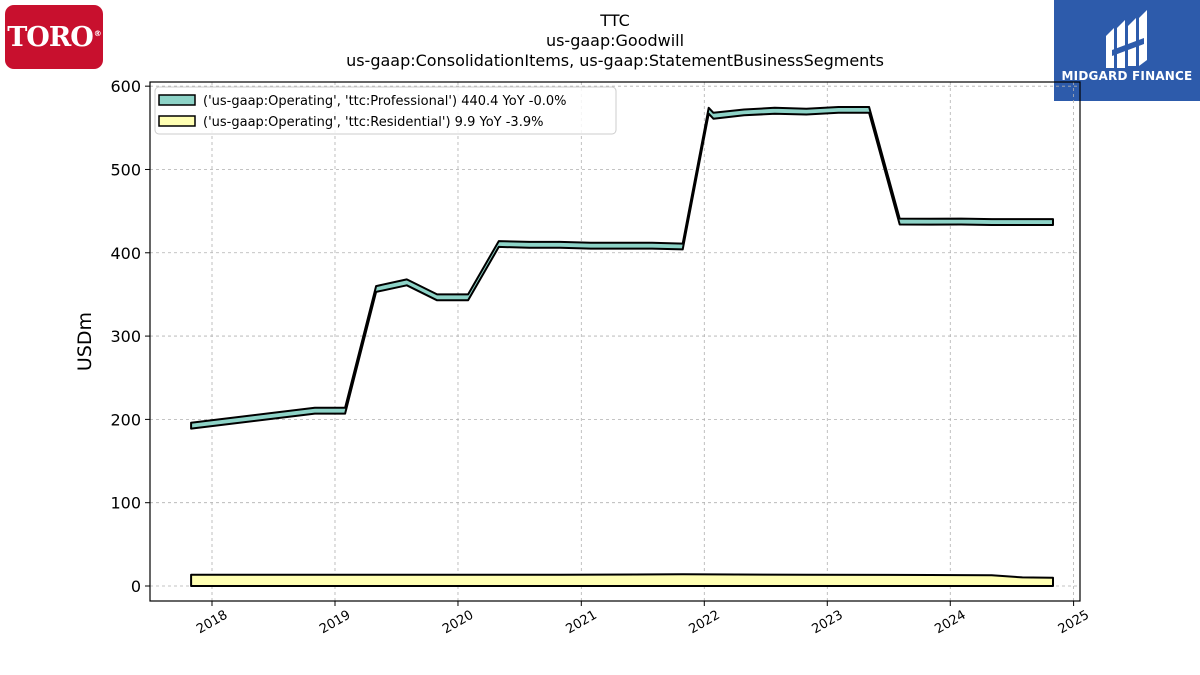 Image resolution: width=1200 pixels, height=675 pixels. Describe the element at coordinates (950, 623) in the screenshot. I see `x-tick-label: 2024` at that location.